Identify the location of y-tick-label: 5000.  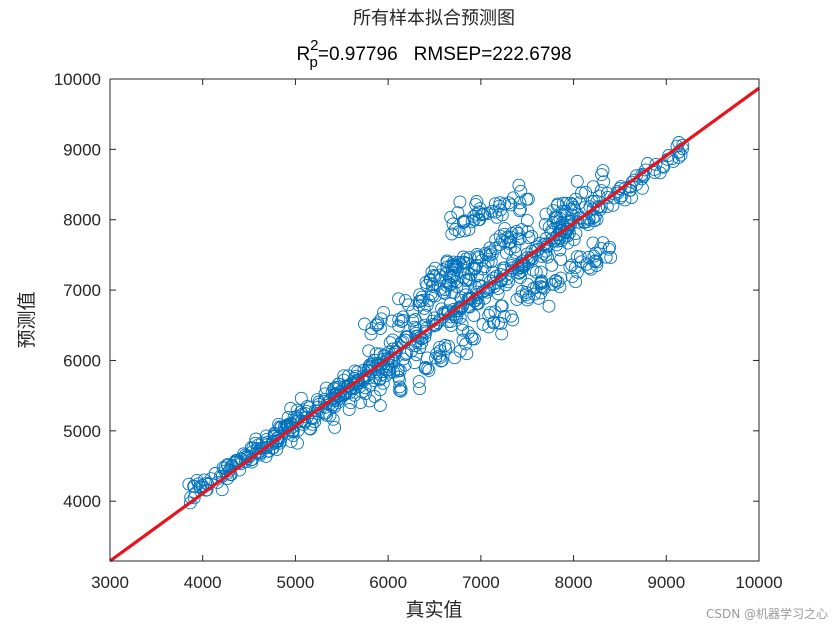
(82, 431).